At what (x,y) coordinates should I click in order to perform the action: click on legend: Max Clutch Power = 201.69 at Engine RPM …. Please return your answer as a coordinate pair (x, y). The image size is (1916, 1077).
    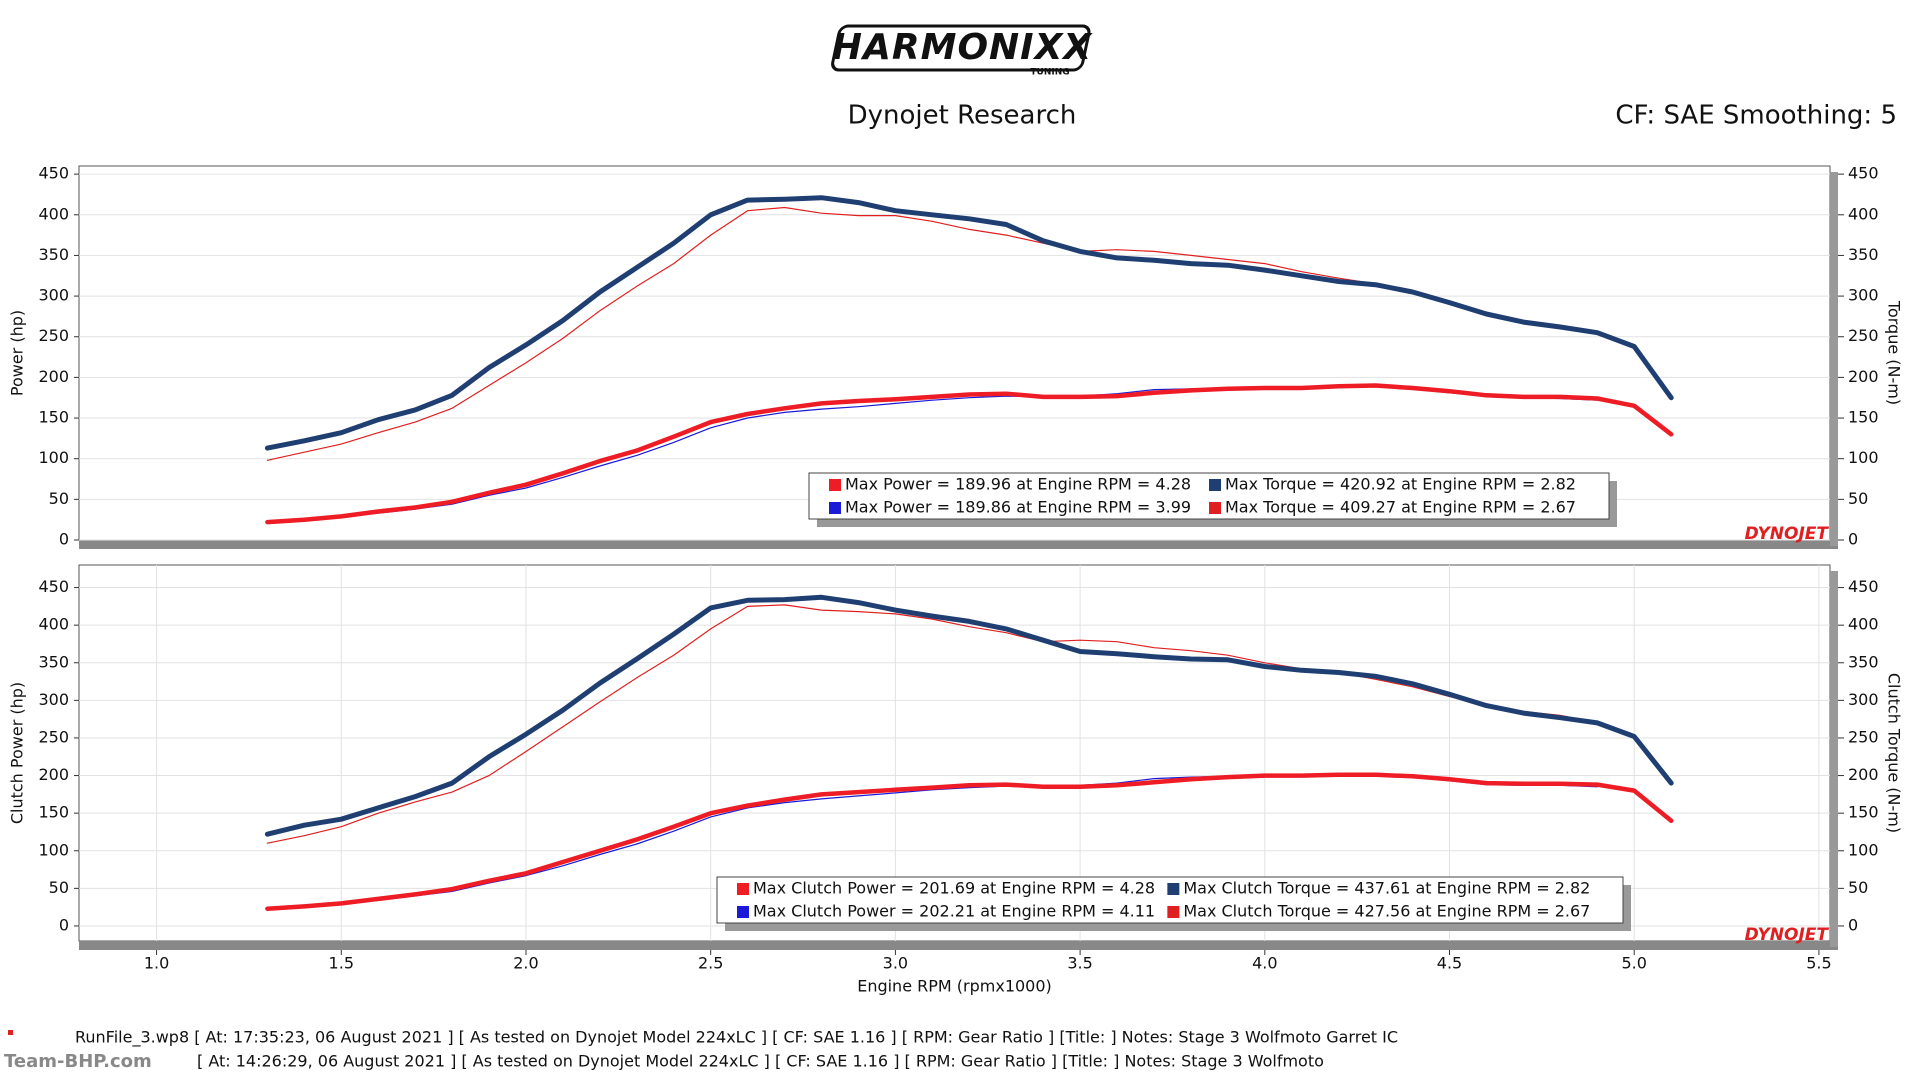
    Looking at the image, I should click on (1173, 903).